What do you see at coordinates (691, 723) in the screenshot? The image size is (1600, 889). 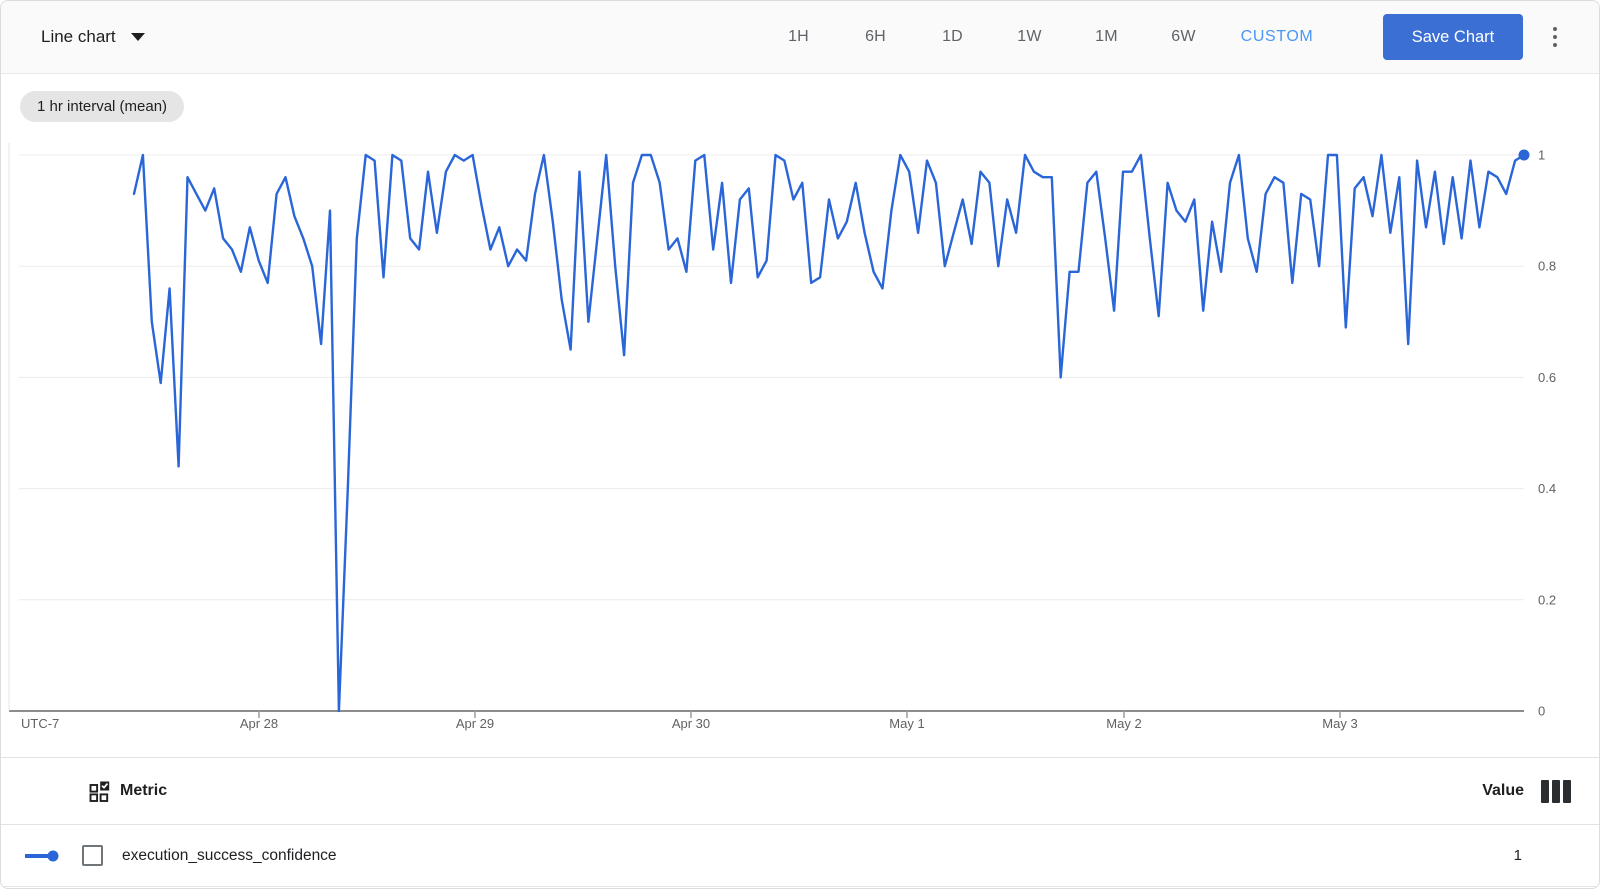 I see `x-axis-label-Apr 30: Apr 30` at bounding box center [691, 723].